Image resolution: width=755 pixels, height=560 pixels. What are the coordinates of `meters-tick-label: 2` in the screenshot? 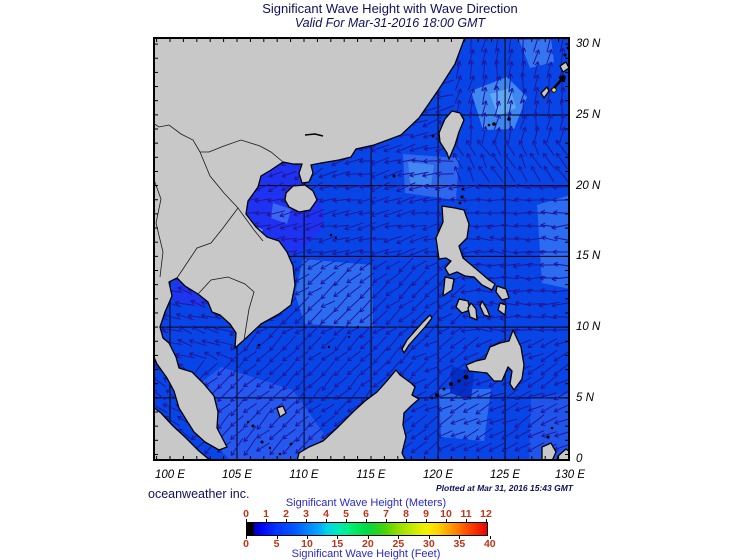 It's located at (286, 514).